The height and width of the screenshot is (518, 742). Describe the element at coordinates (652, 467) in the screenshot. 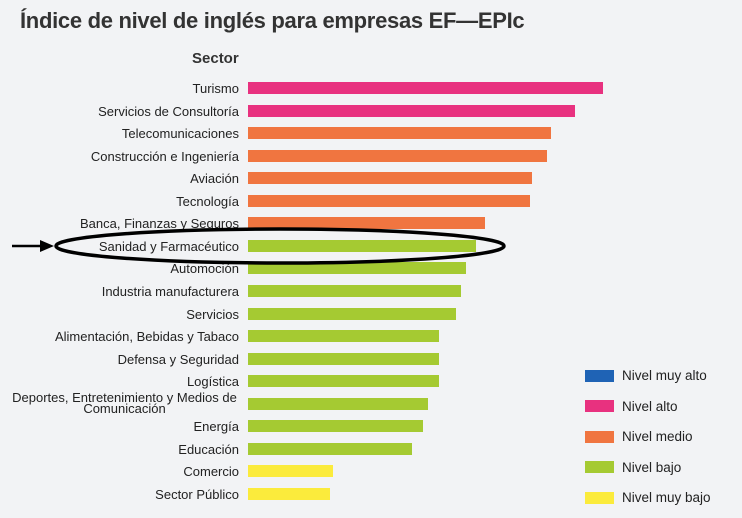

I see `legend-label: Nivel bajo` at that location.